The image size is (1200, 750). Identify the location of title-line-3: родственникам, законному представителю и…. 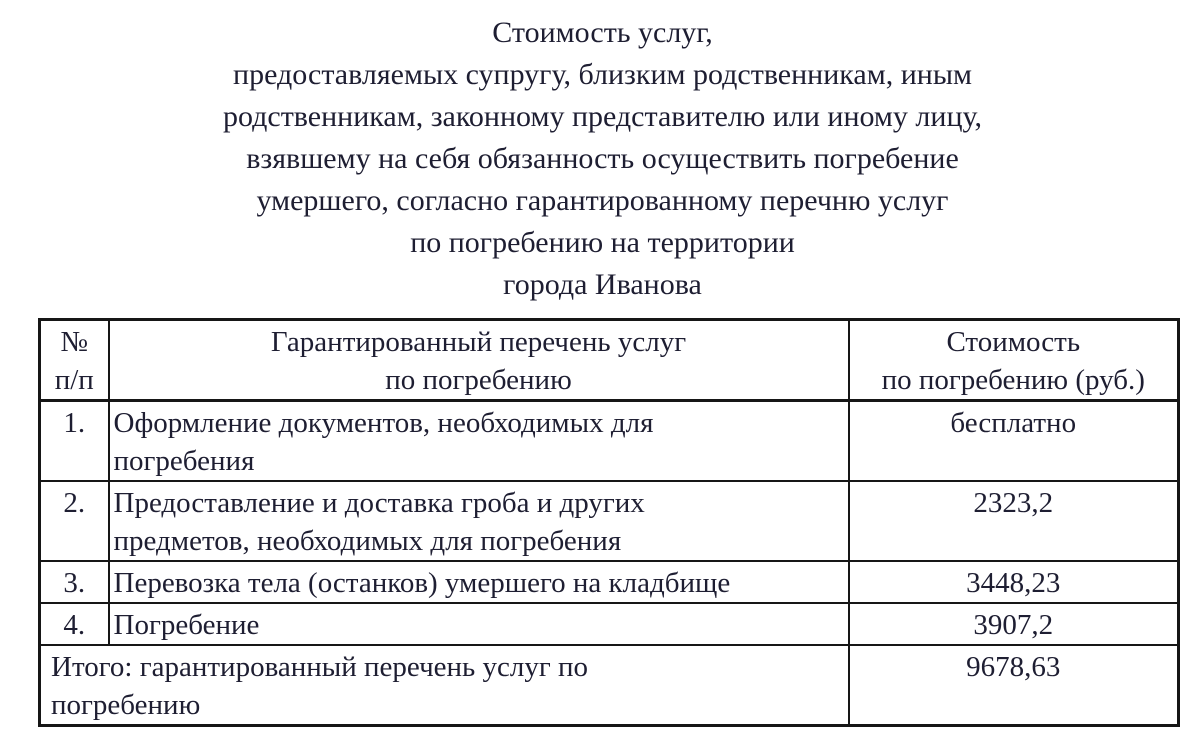
(602, 116).